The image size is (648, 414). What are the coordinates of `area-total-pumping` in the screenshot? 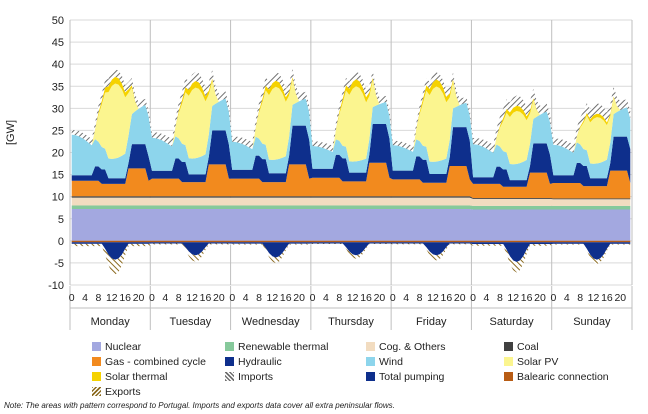 It's located at (351, 252).